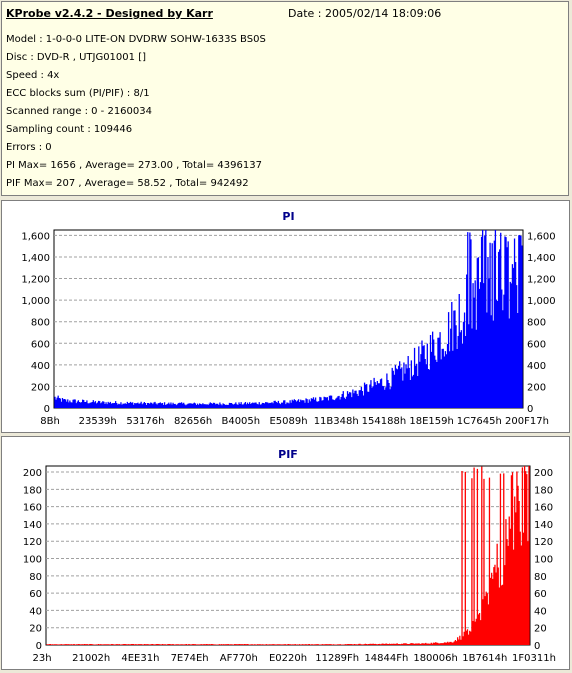 The height and width of the screenshot is (673, 572). What do you see at coordinates (29, 147) in the screenshot?
I see `info-errors: Errors : 0` at bounding box center [29, 147].